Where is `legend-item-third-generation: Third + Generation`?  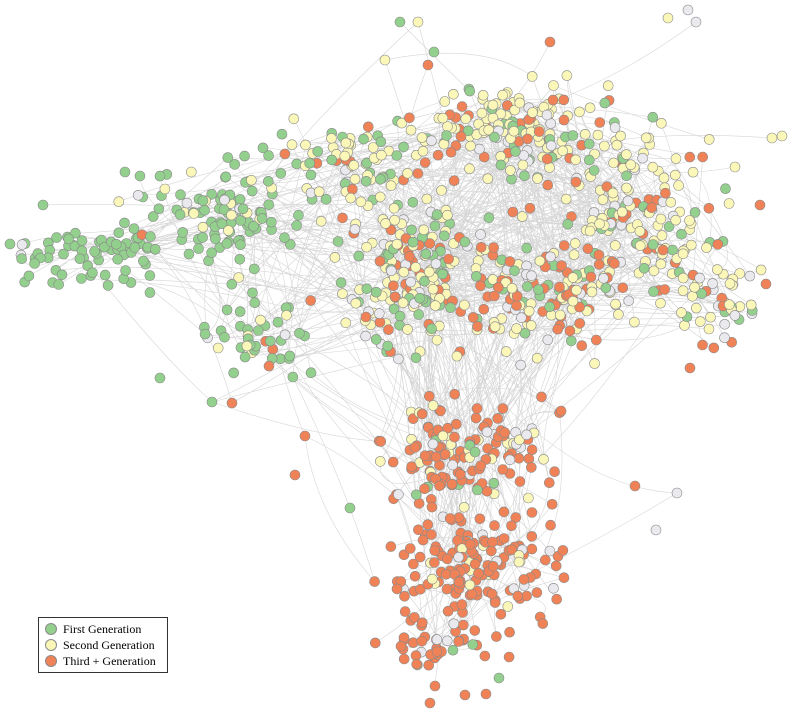 legend-item-third-generation: Third + Generation is located at coordinates (103, 661).